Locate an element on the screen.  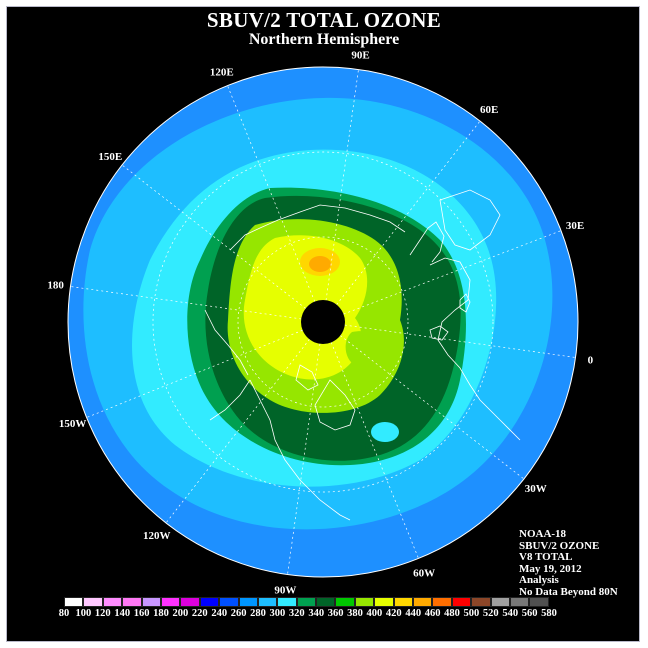
colorbar-label: 240 is located at coordinates (219, 613).